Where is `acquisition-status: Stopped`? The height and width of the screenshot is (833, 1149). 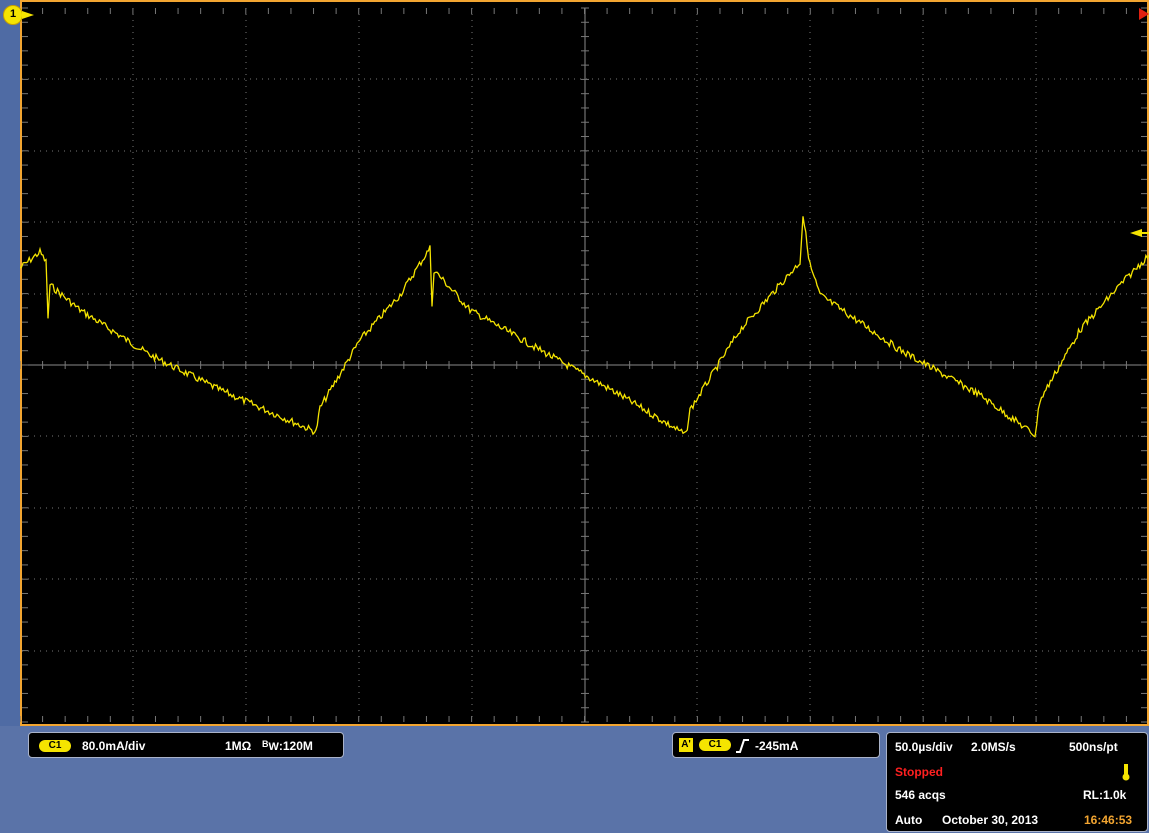
acquisition-status: Stopped is located at coordinates (919, 772).